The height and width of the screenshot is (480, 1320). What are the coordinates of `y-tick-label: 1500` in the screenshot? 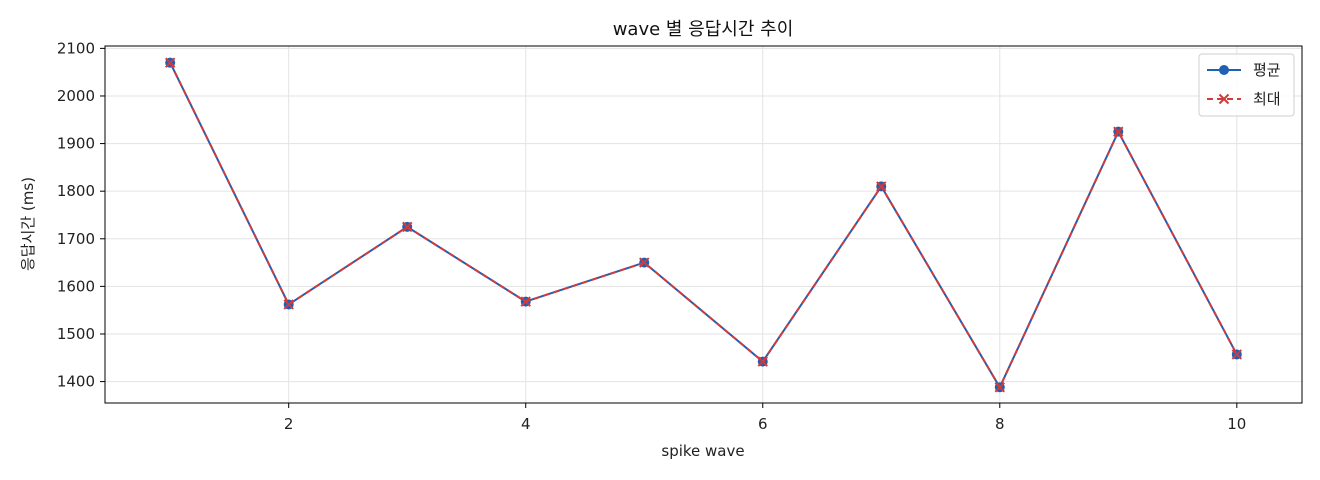 It's located at (76, 334).